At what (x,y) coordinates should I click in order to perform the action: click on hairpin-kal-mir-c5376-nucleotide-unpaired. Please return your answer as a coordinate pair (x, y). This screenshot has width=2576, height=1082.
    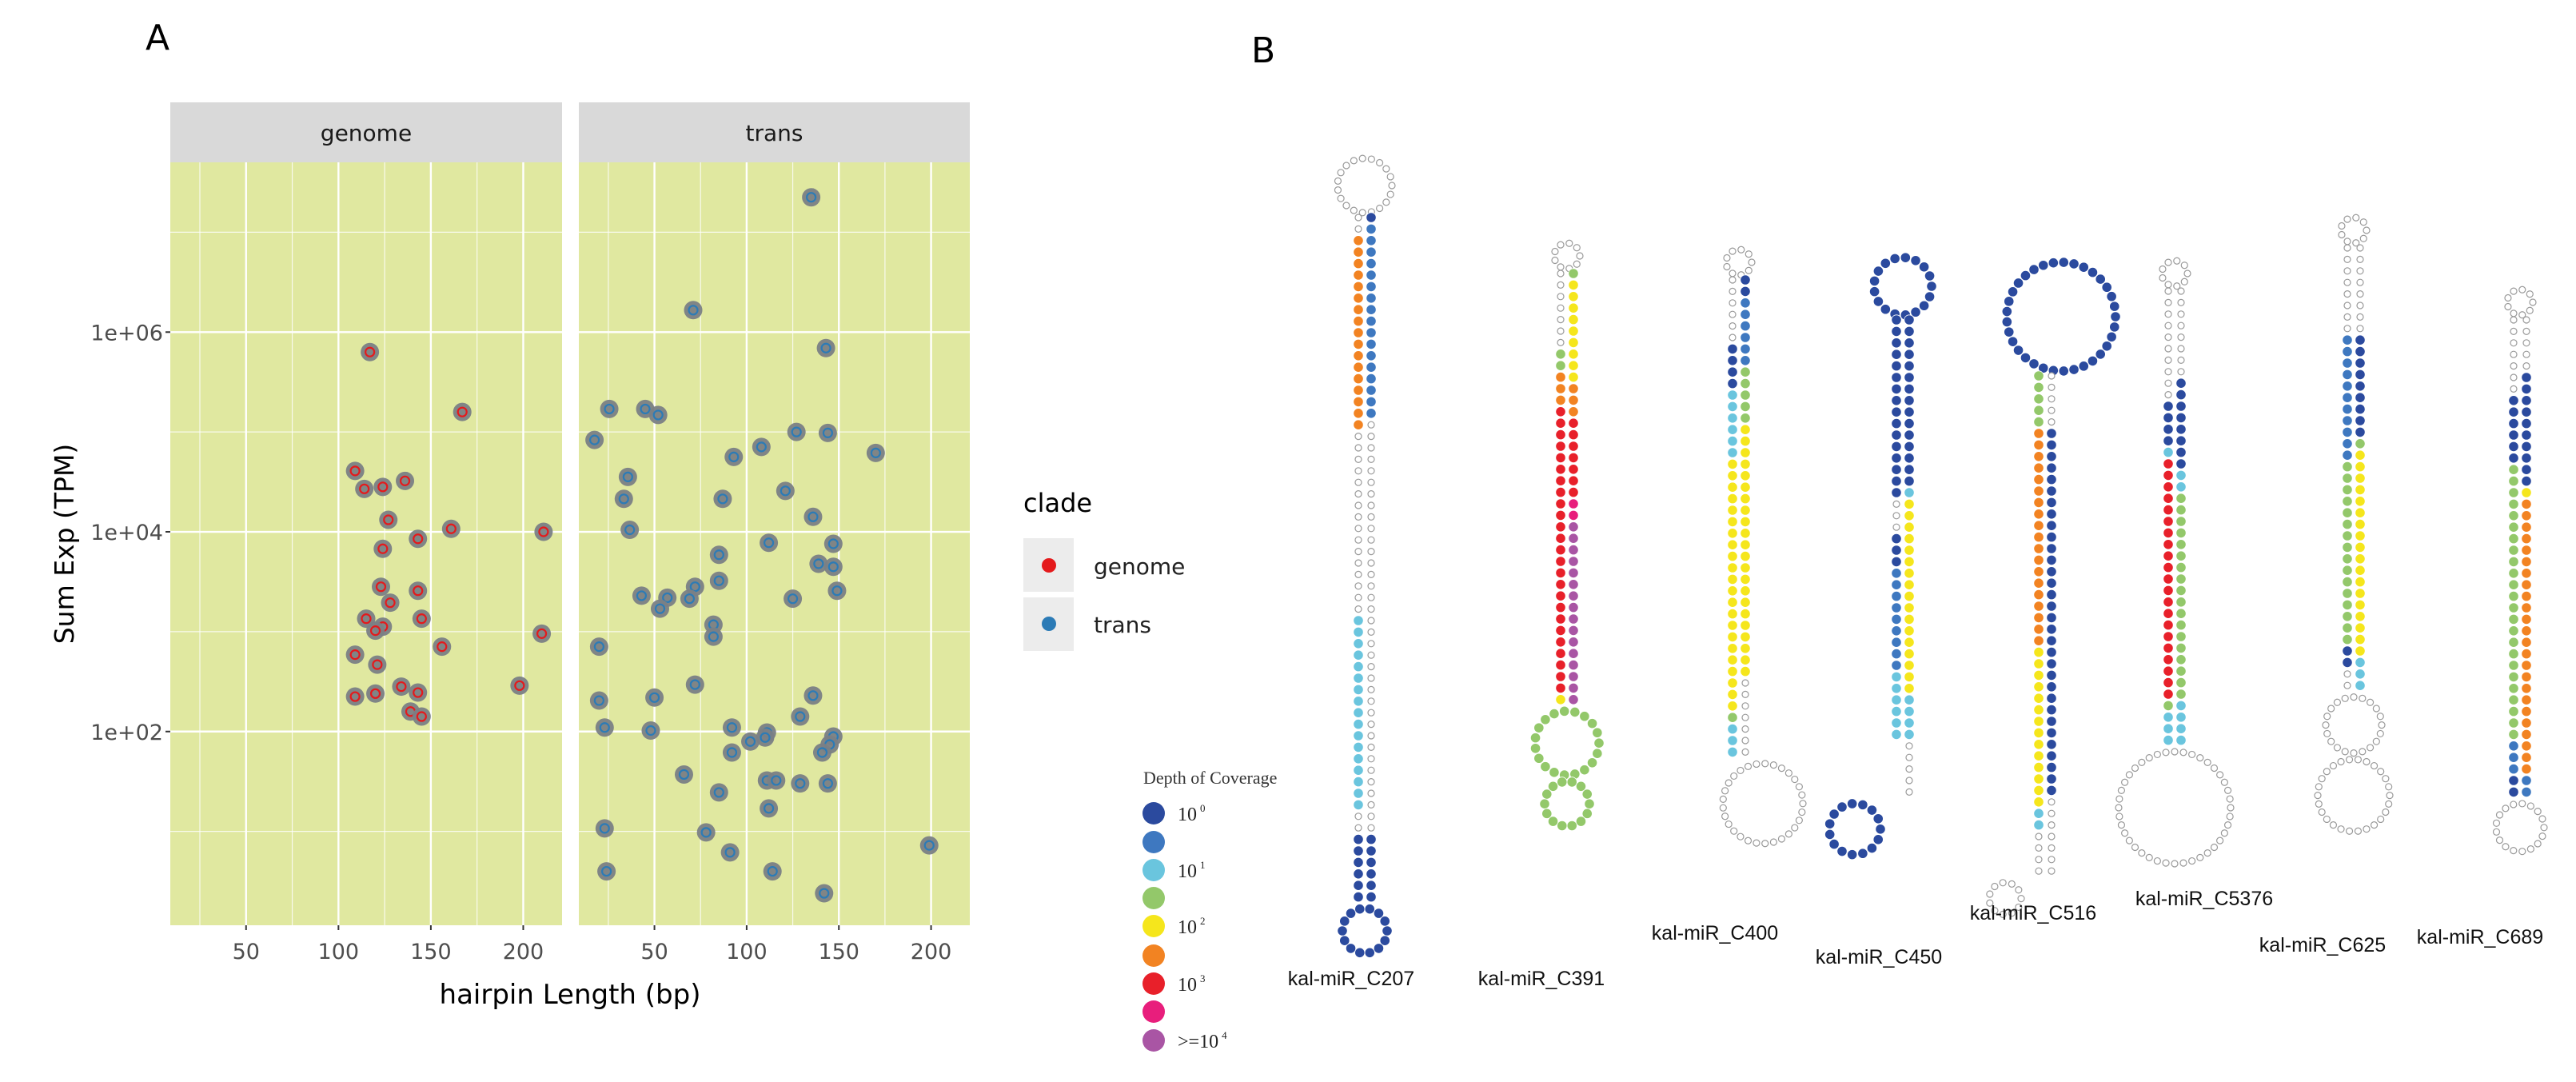
    Looking at the image, I should click on (2168, 302).